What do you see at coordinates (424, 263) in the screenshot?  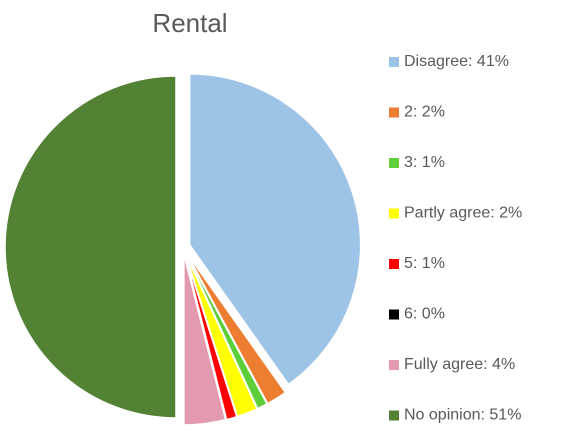 I see `legend-label: 5: 1%` at bounding box center [424, 263].